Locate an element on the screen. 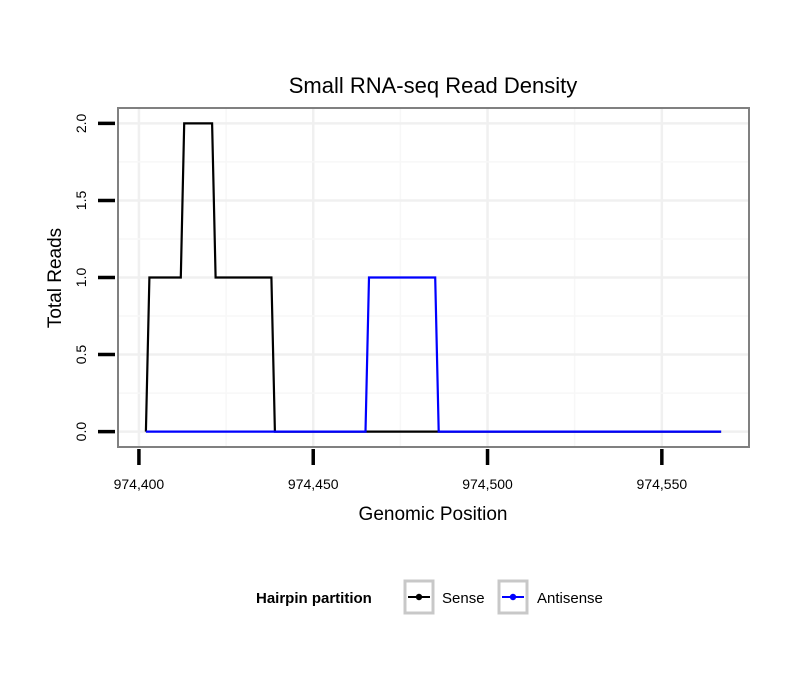 The width and height of the screenshot is (810, 690). legend-label-antisense: Antisense is located at coordinates (570, 598).